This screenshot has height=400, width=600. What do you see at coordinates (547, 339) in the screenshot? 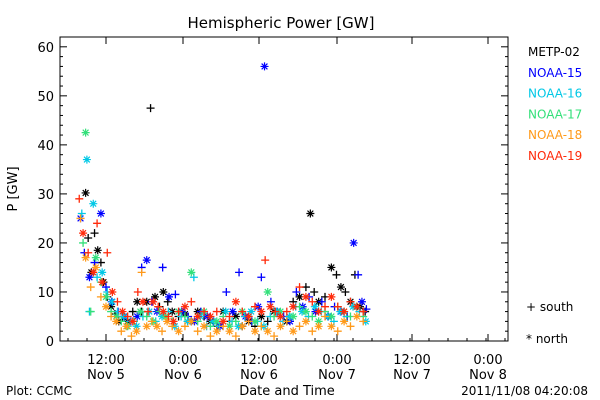
I see `legend-north: * north` at bounding box center [547, 339].